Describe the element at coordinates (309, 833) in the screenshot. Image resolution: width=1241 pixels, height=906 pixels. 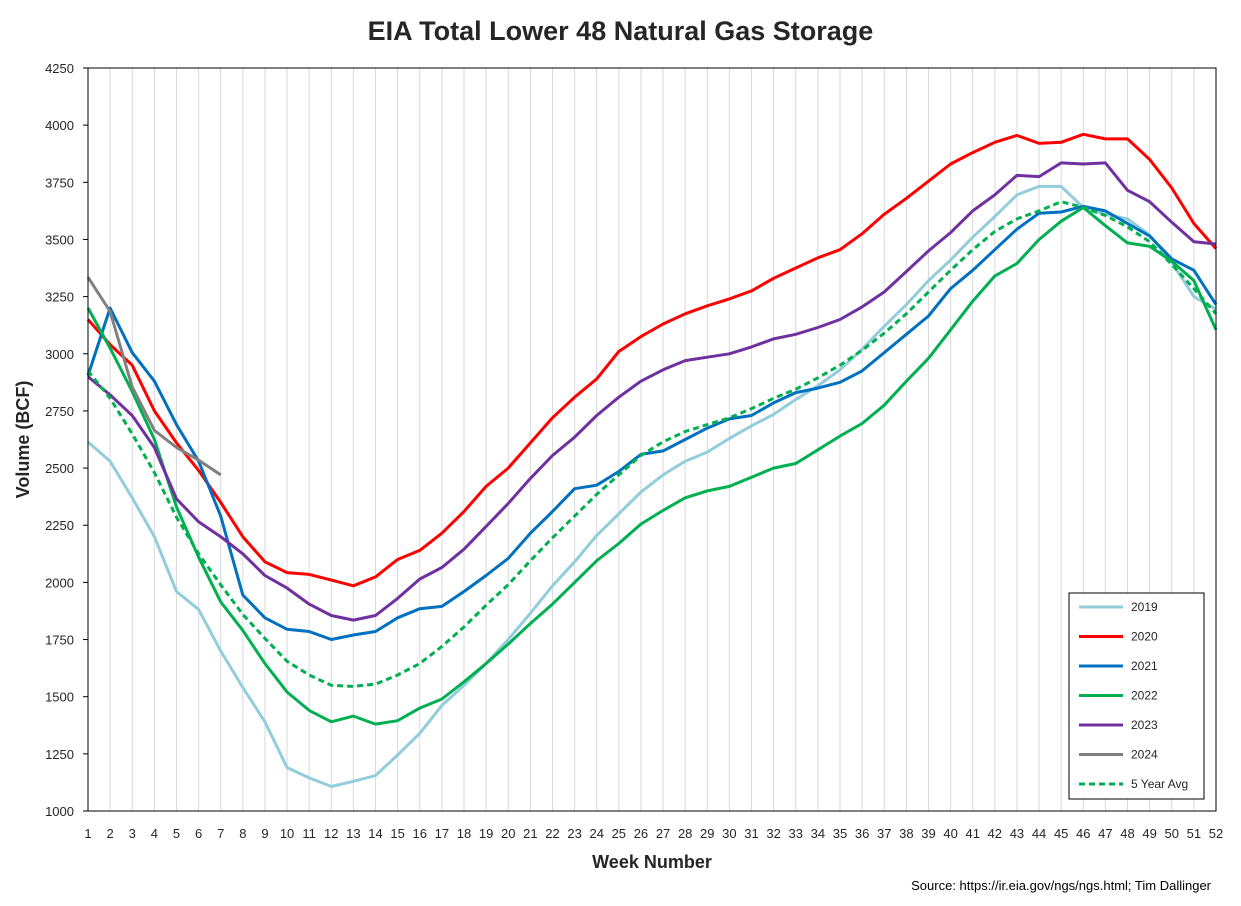
I see `x-tick-label: 11` at that location.